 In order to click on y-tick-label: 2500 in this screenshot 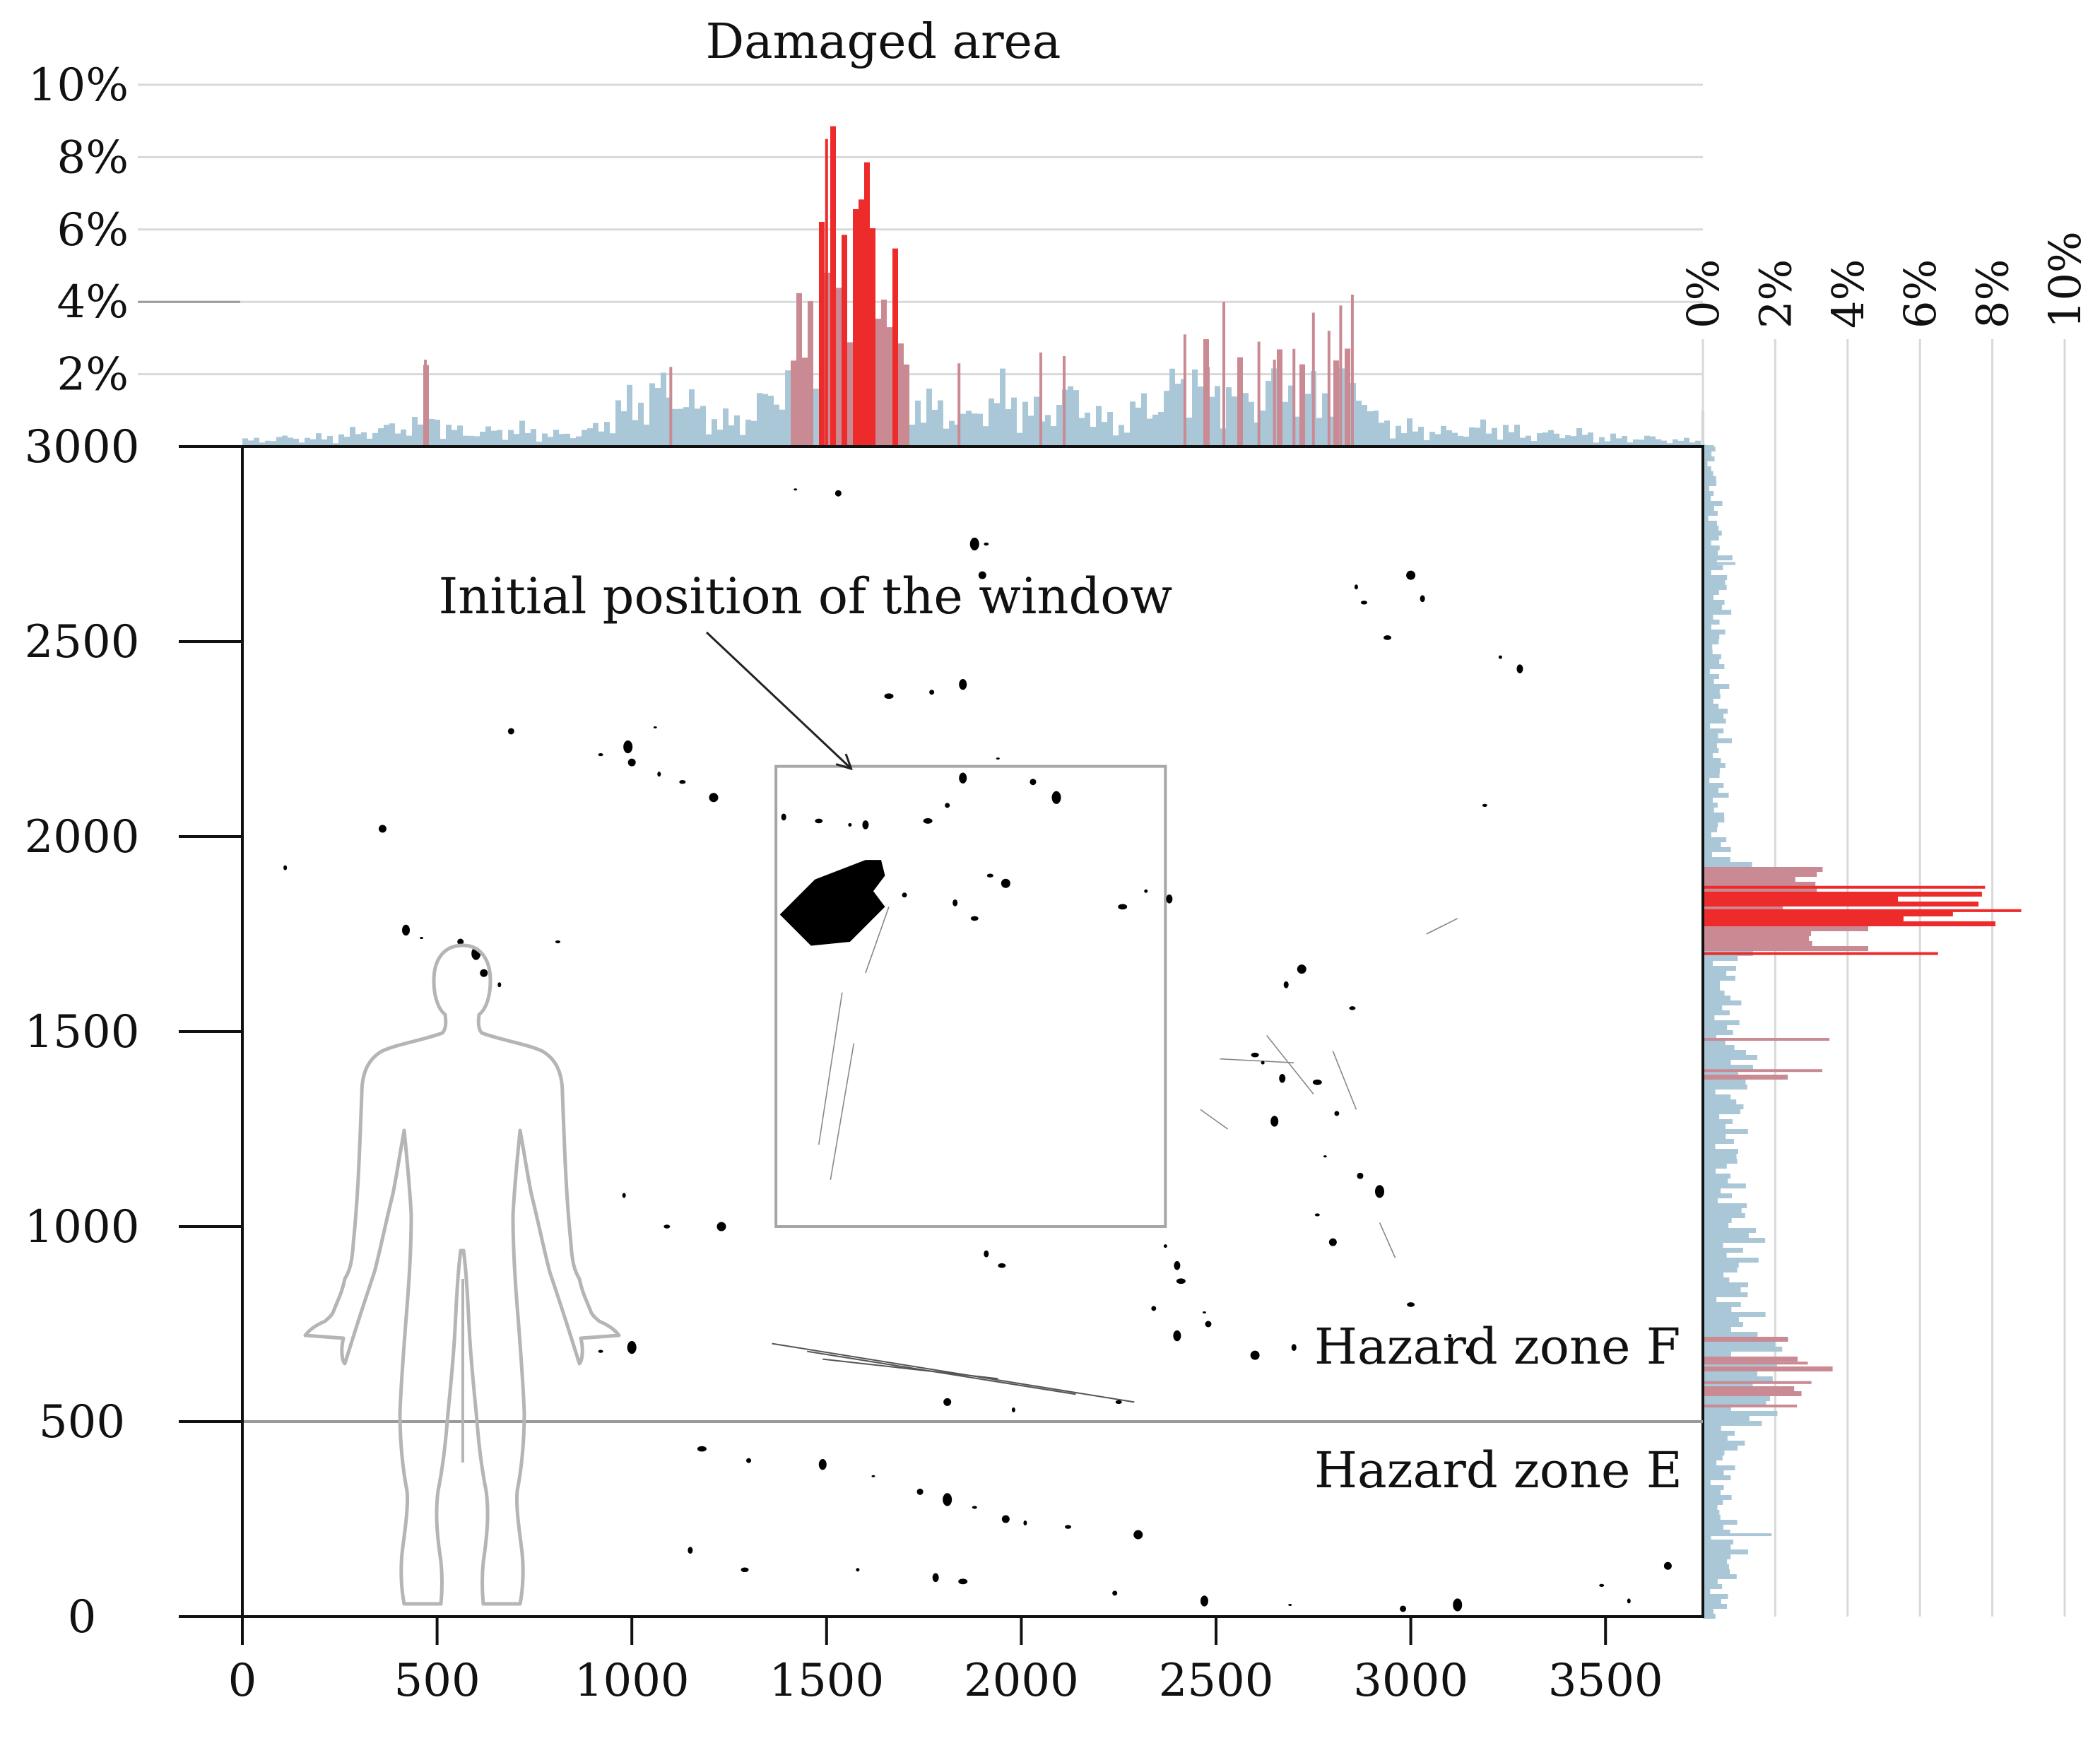, I will do `click(82, 642)`.